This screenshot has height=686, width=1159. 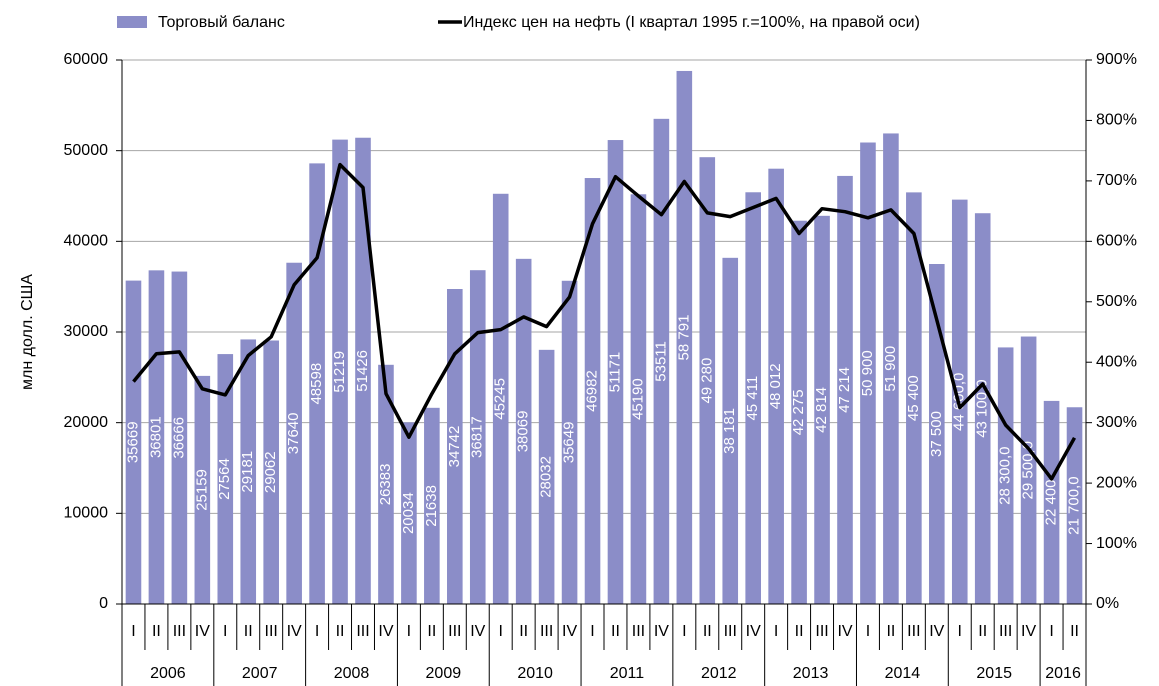 What do you see at coordinates (168, 673) in the screenshot?
I see `x-group-label: 2006` at bounding box center [168, 673].